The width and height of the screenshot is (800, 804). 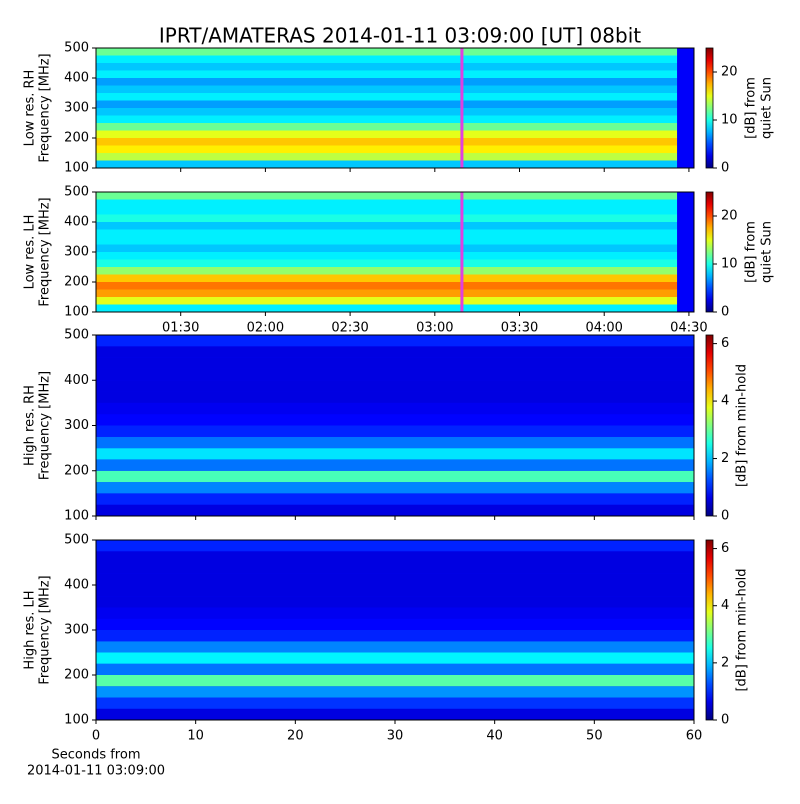 What do you see at coordinates (96, 736) in the screenshot?
I see `x-tick-label: 0` at bounding box center [96, 736].